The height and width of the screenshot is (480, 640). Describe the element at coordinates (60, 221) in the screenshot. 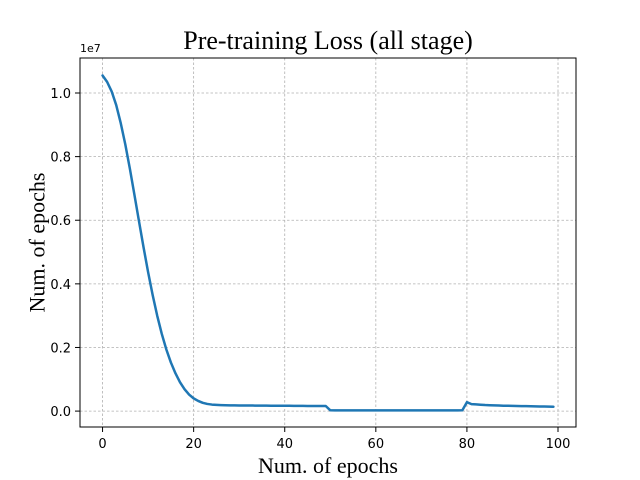

I see `y-tick-label: 0.6` at that location.